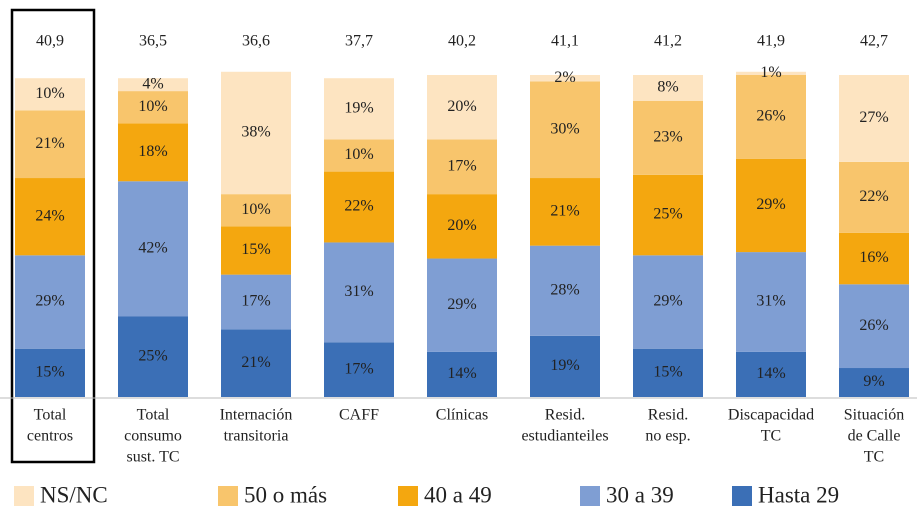 This screenshot has width=917, height=516. I want to click on data-label: 2%, so click(564, 77).